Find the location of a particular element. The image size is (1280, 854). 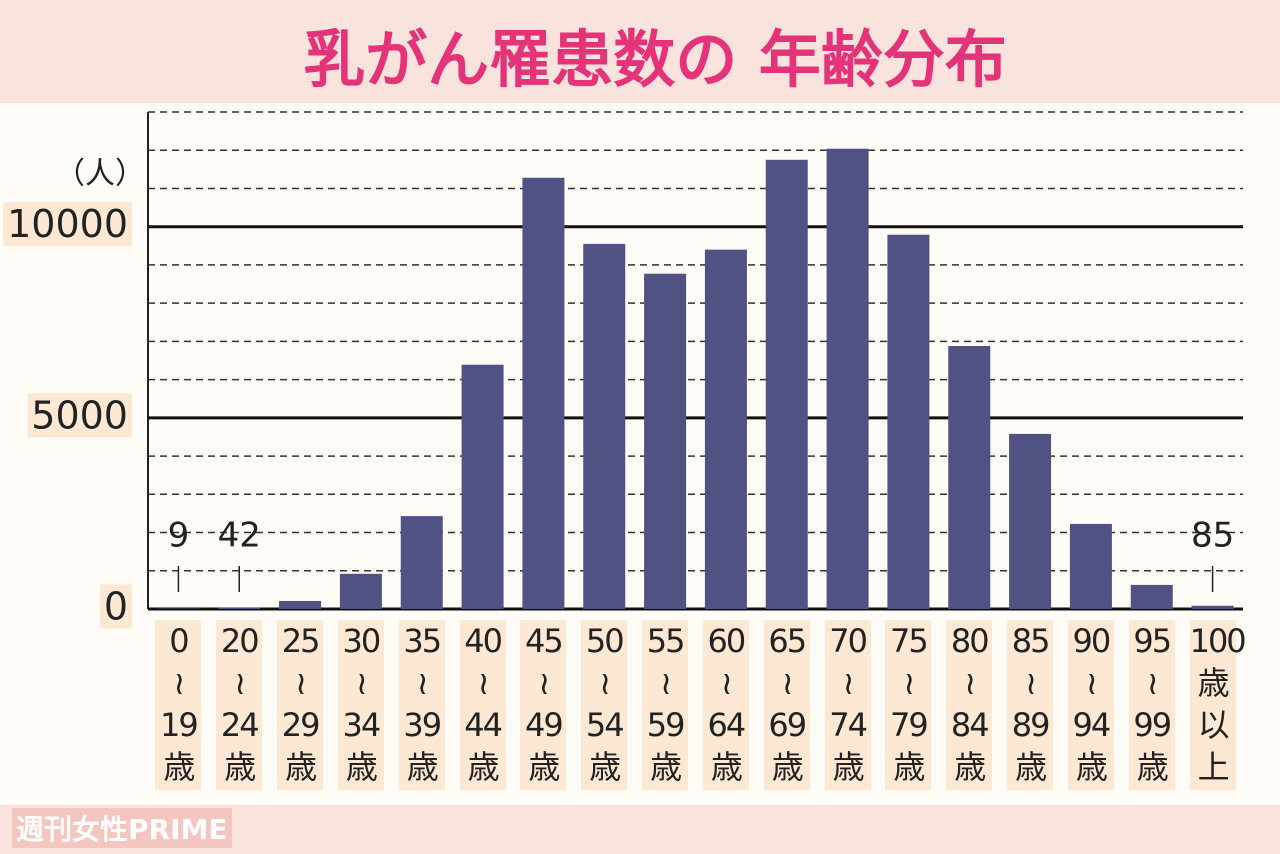

x-tick-label: 65 ≀ 69 歳 is located at coordinates (786, 705).